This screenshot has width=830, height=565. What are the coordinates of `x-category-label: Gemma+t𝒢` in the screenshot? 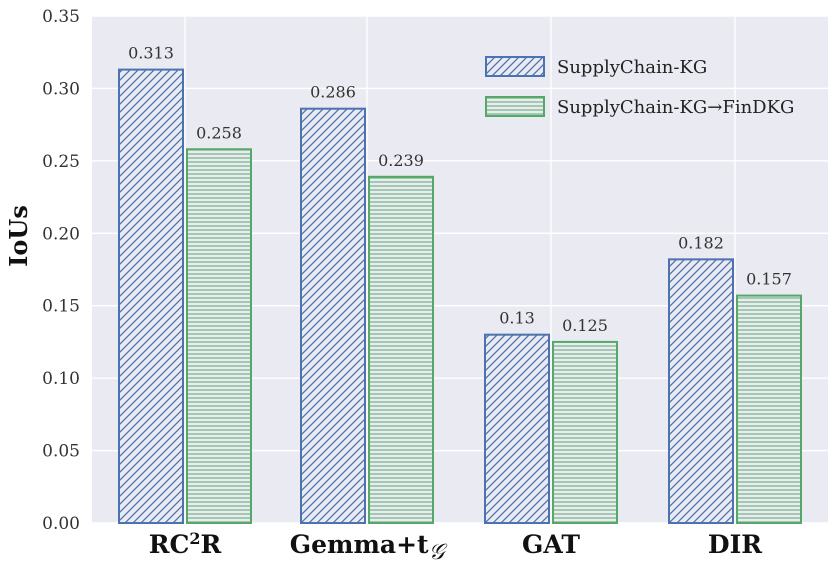 It's located at (369, 547).